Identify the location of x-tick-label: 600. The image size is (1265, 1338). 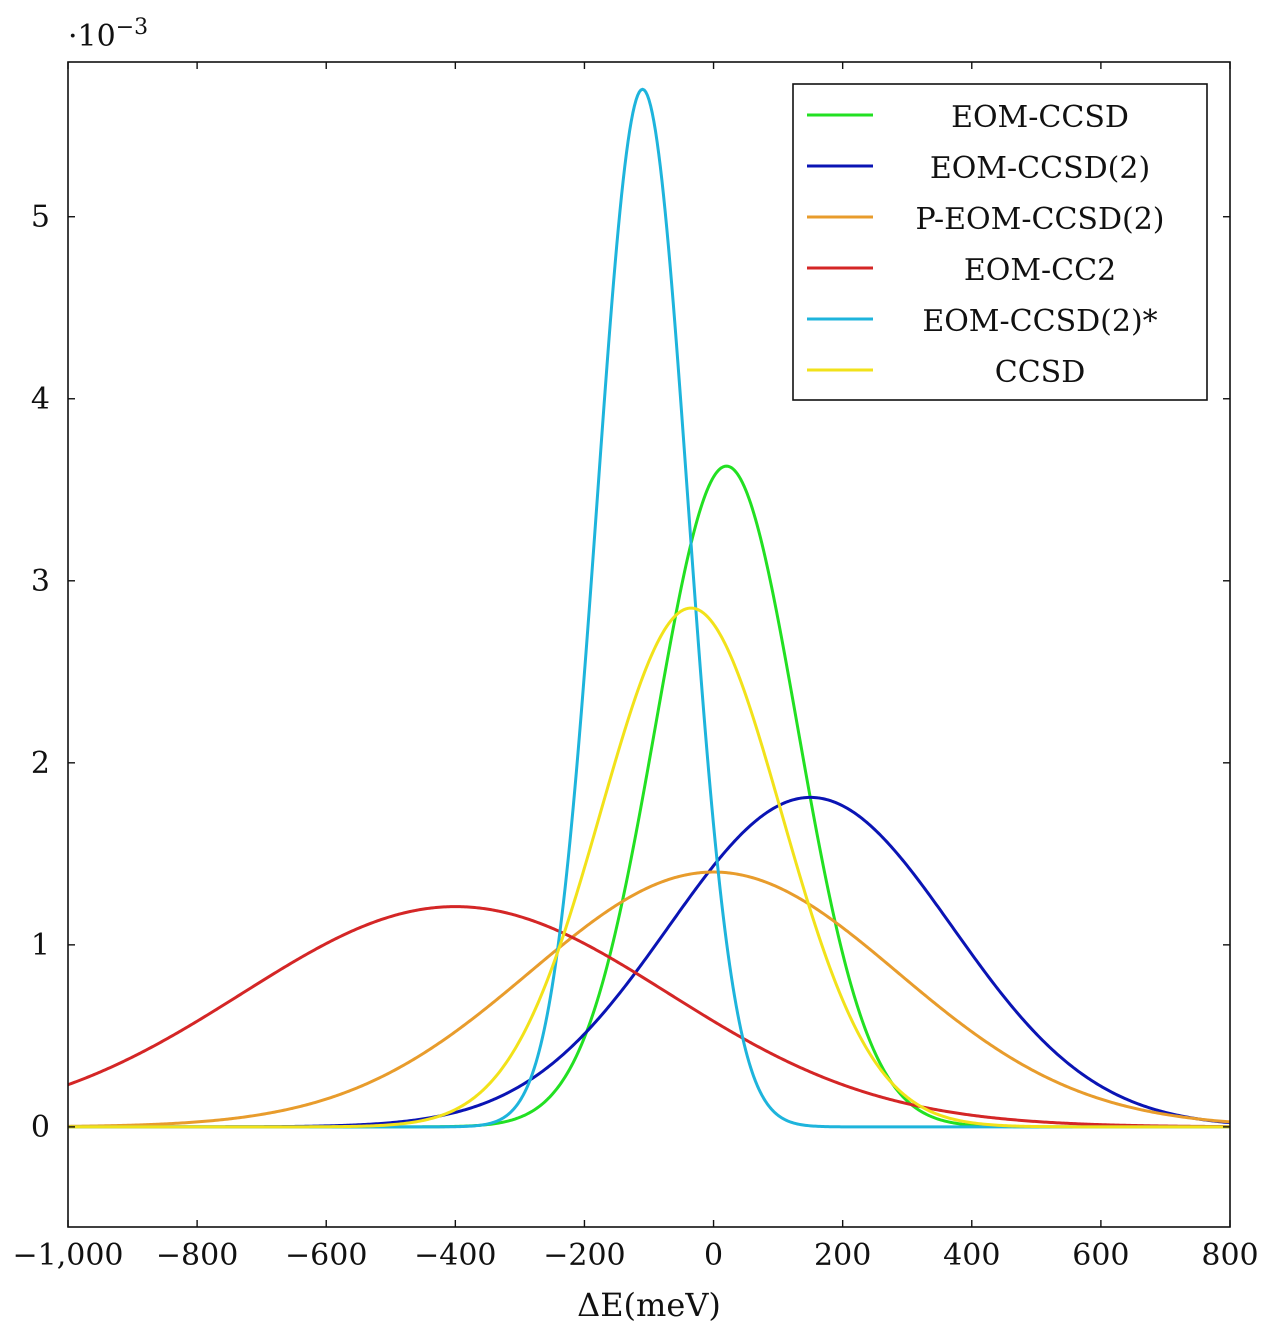
(1100, 1255).